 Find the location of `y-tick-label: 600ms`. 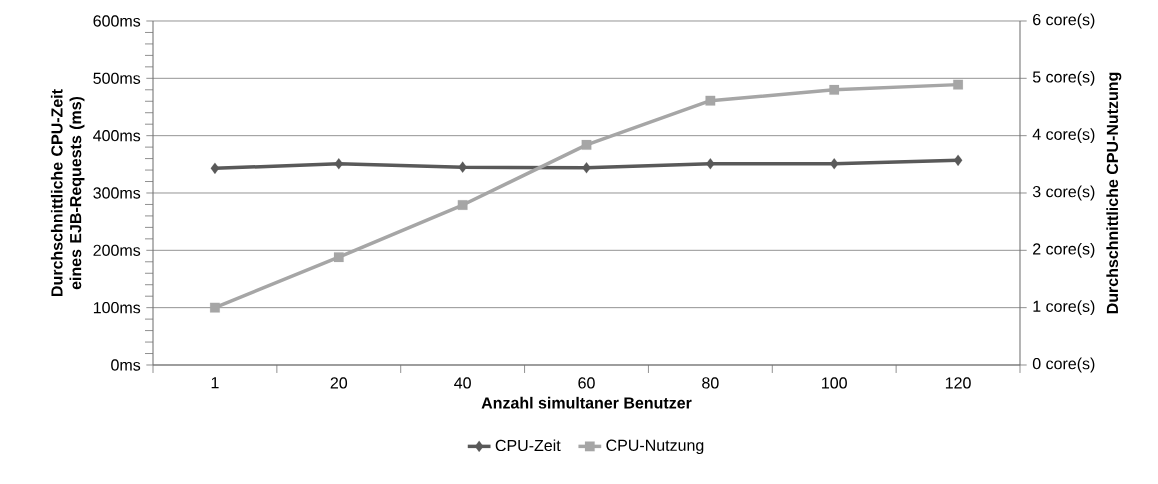

y-tick-label: 600ms is located at coordinates (117, 21).